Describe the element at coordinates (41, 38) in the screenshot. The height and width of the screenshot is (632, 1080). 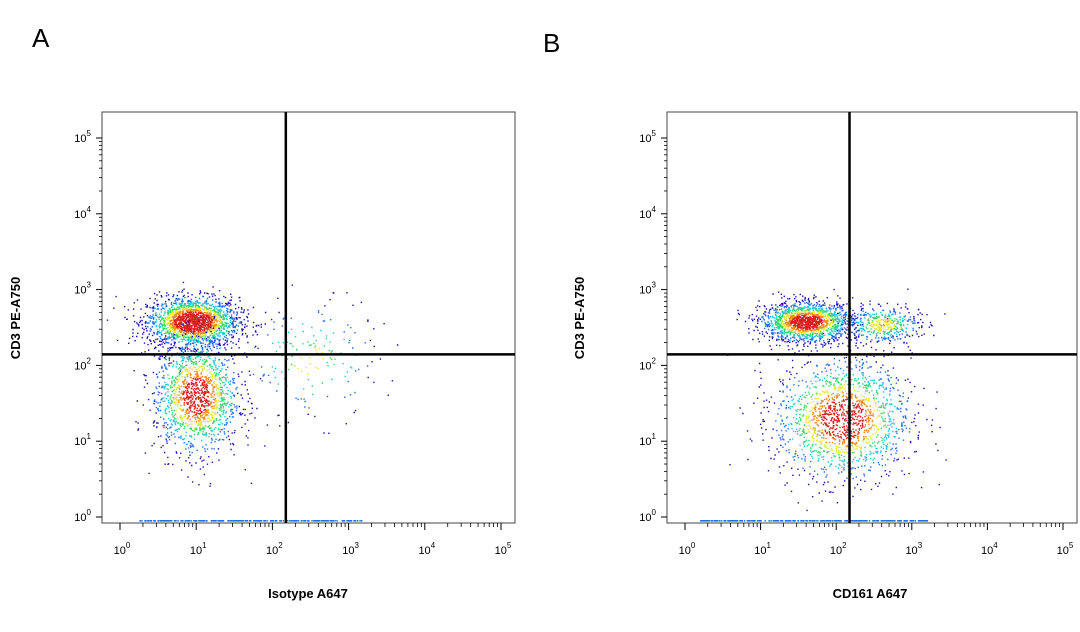
I see `panel-letter-a: A` at that location.